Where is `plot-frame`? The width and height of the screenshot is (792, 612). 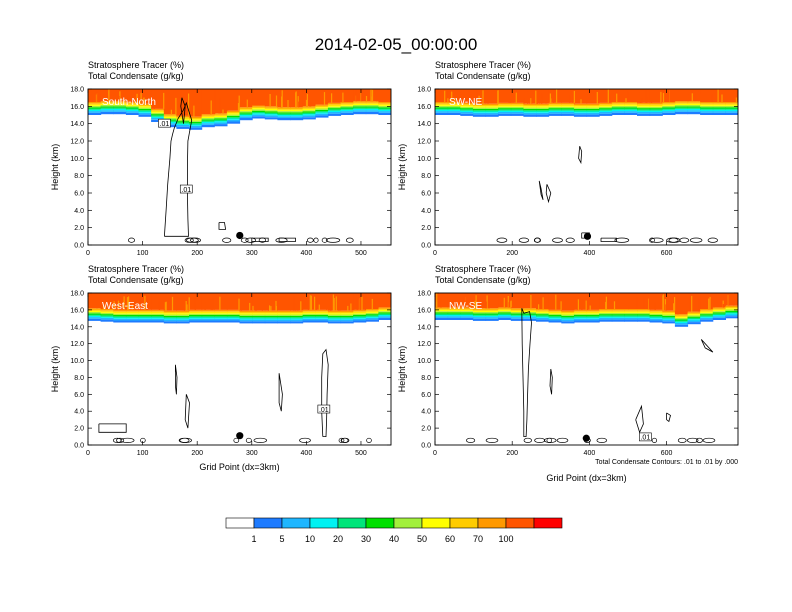 plot-frame is located at coordinates (586, 167).